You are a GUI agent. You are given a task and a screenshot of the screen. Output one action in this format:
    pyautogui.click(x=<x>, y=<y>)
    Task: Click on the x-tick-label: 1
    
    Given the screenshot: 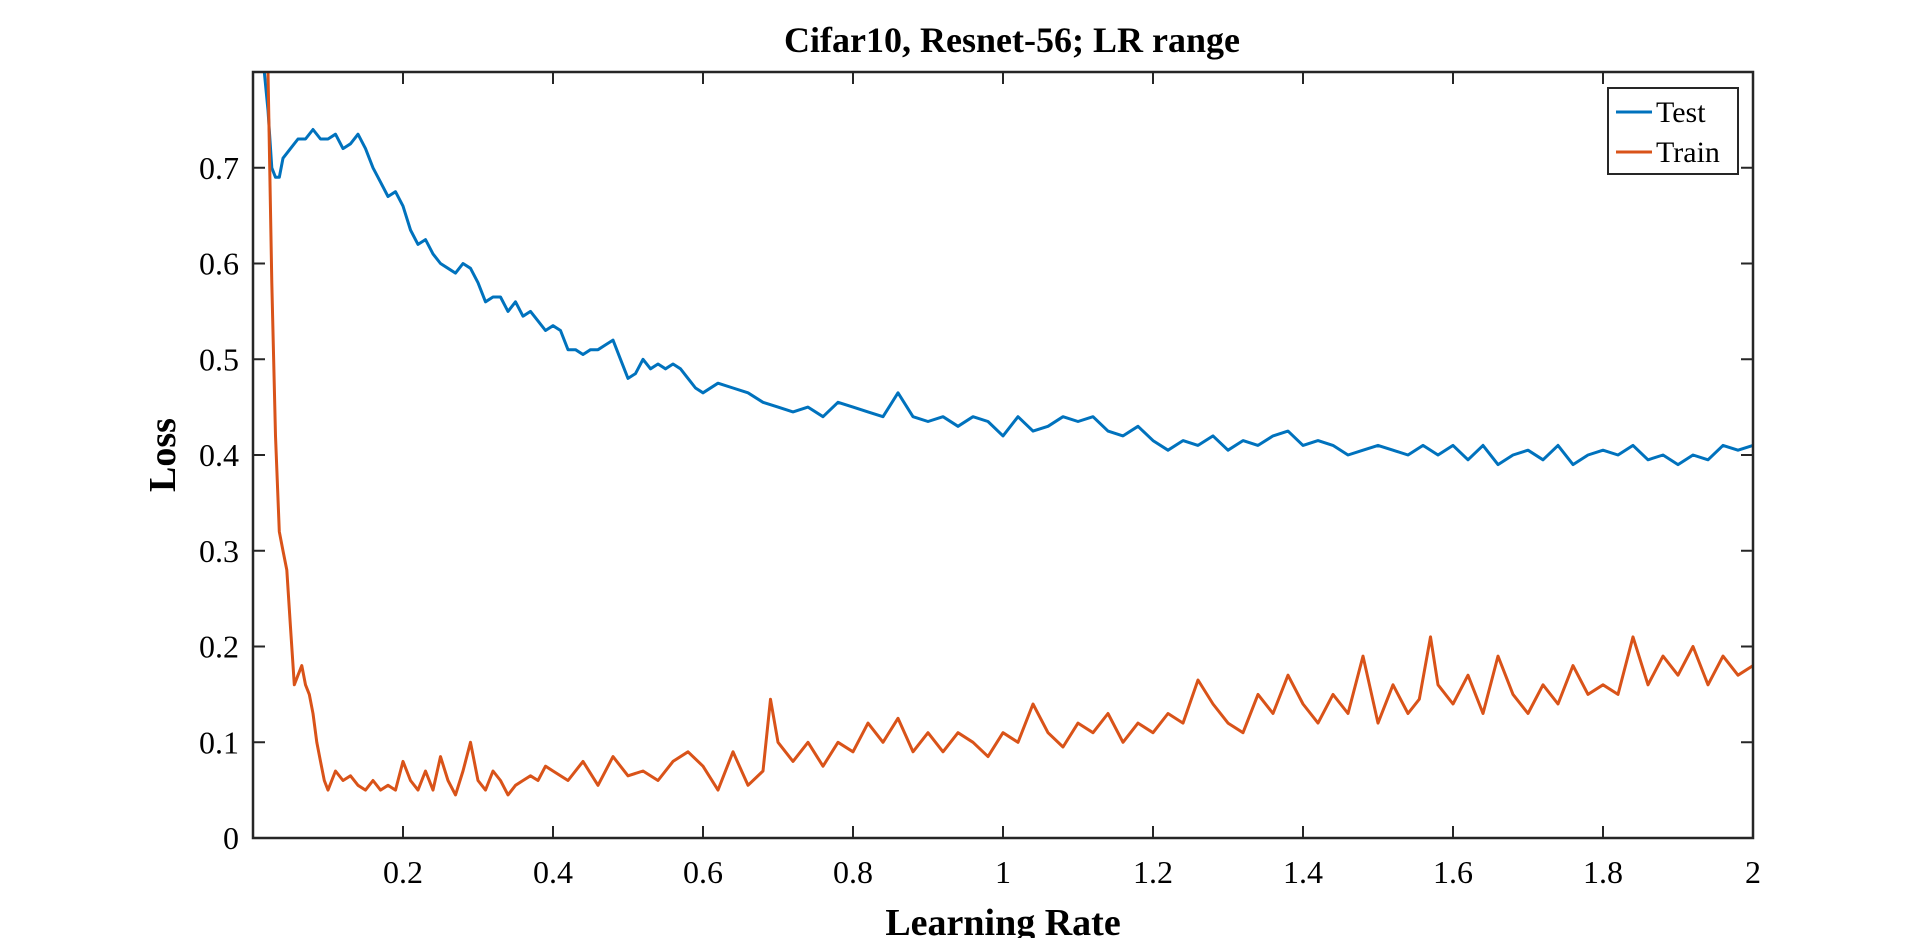 What is the action you would take?
    pyautogui.click(x=1003, y=872)
    